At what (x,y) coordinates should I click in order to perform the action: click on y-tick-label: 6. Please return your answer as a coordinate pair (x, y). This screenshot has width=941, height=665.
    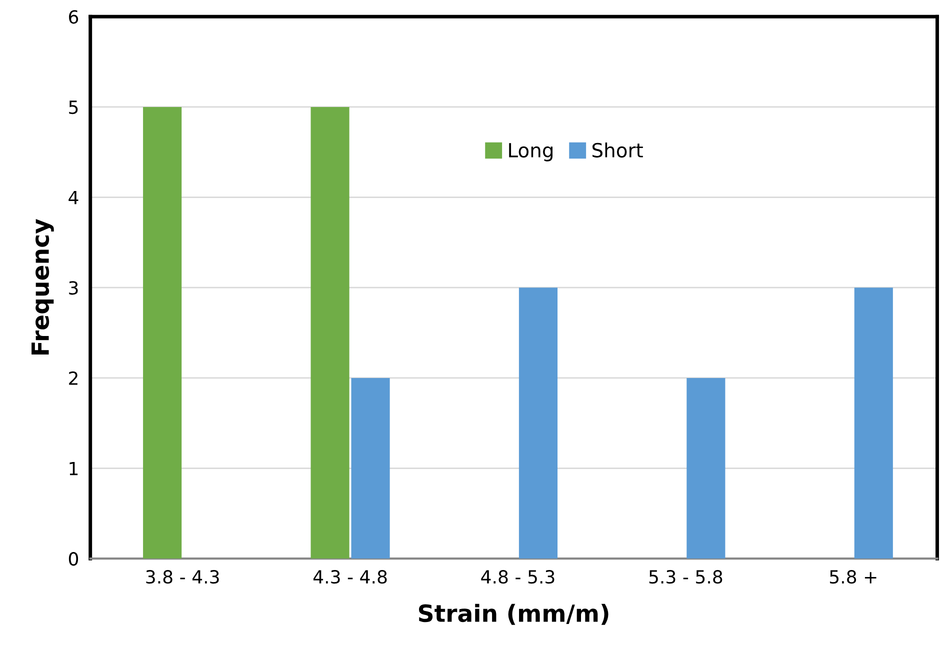
    Looking at the image, I should click on (73, 17).